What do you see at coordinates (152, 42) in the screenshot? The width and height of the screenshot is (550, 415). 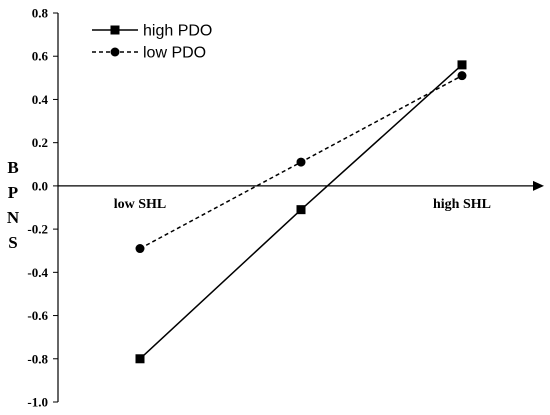 I see `legend: high PDO low PDO` at bounding box center [152, 42].